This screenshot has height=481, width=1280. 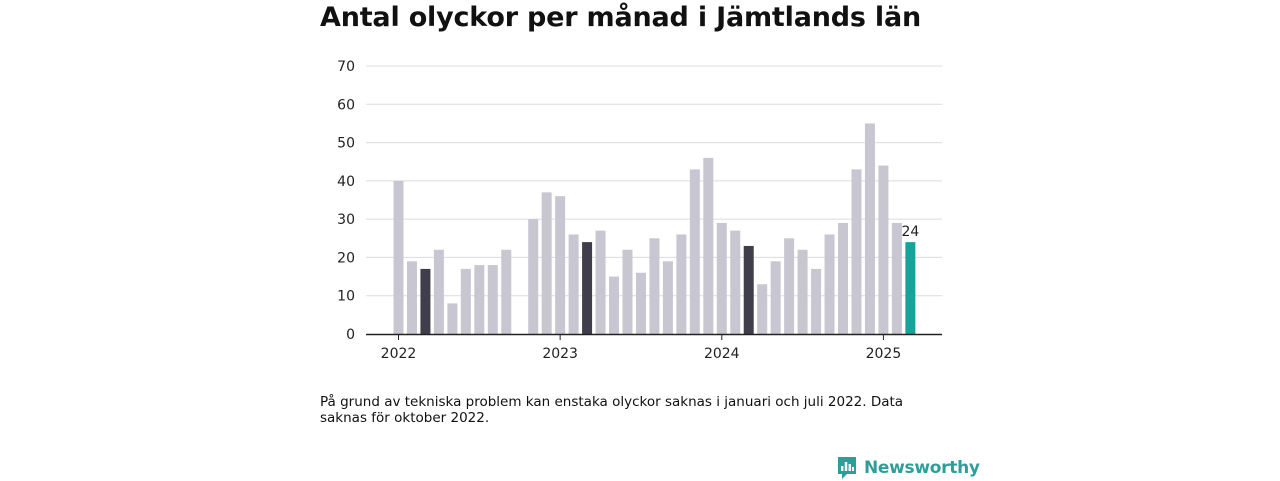 I want to click on data-labels: 24, so click(x=910, y=232).